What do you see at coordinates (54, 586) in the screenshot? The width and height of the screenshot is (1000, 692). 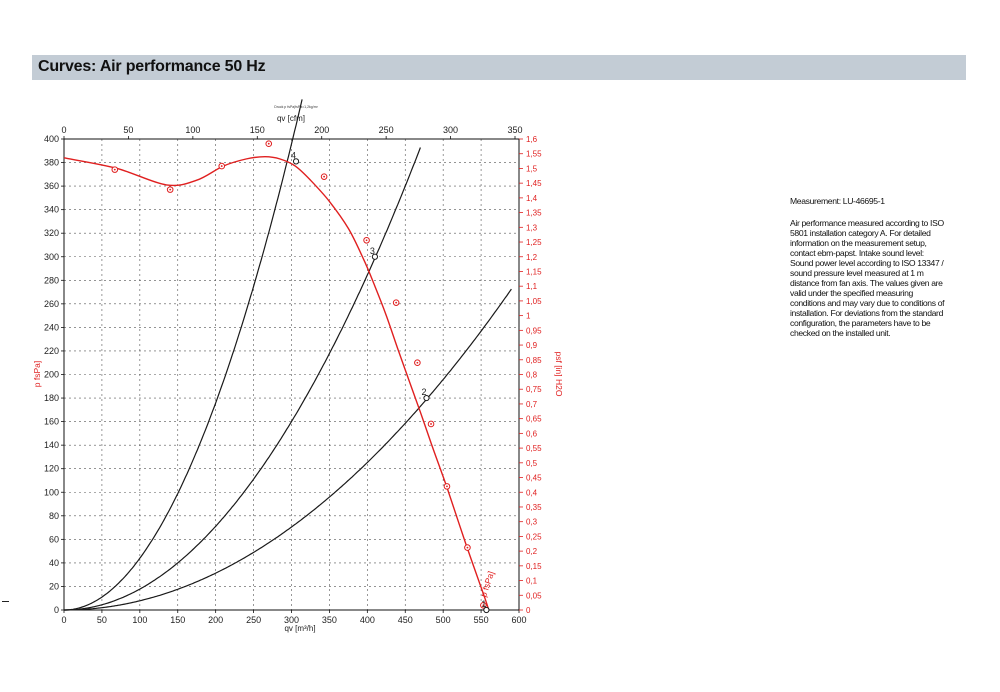 I see `y-left-tick-label: 20` at bounding box center [54, 586].